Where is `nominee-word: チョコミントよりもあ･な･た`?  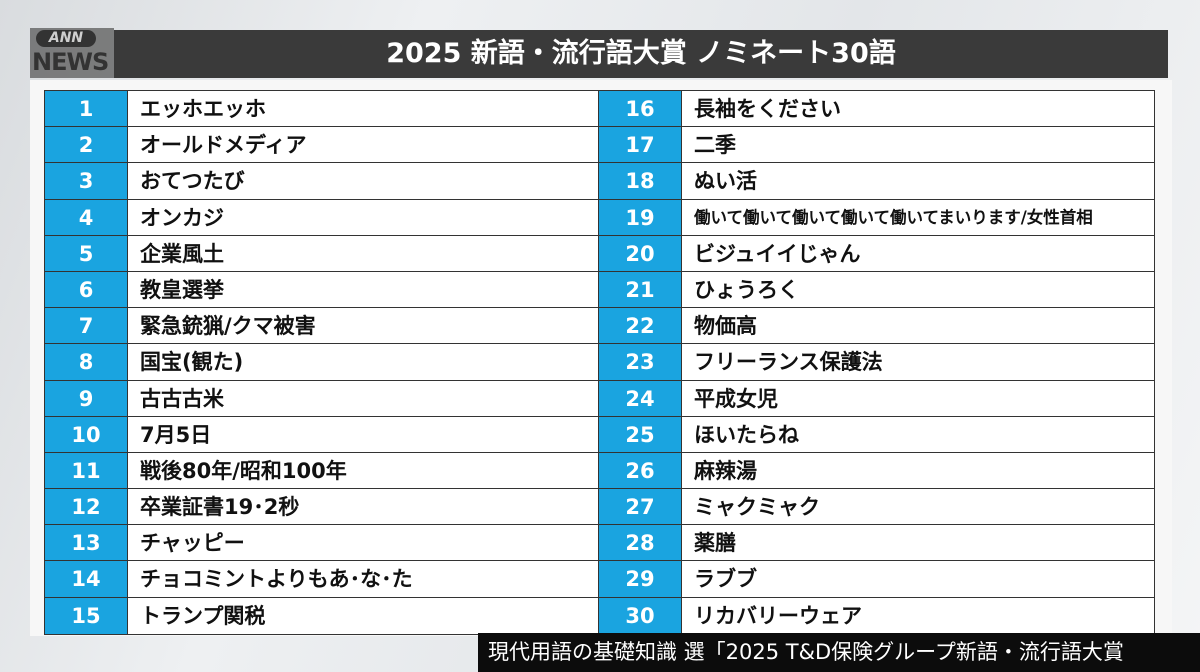 nominee-word: チョコミントよりもあ･な･た is located at coordinates (364, 579).